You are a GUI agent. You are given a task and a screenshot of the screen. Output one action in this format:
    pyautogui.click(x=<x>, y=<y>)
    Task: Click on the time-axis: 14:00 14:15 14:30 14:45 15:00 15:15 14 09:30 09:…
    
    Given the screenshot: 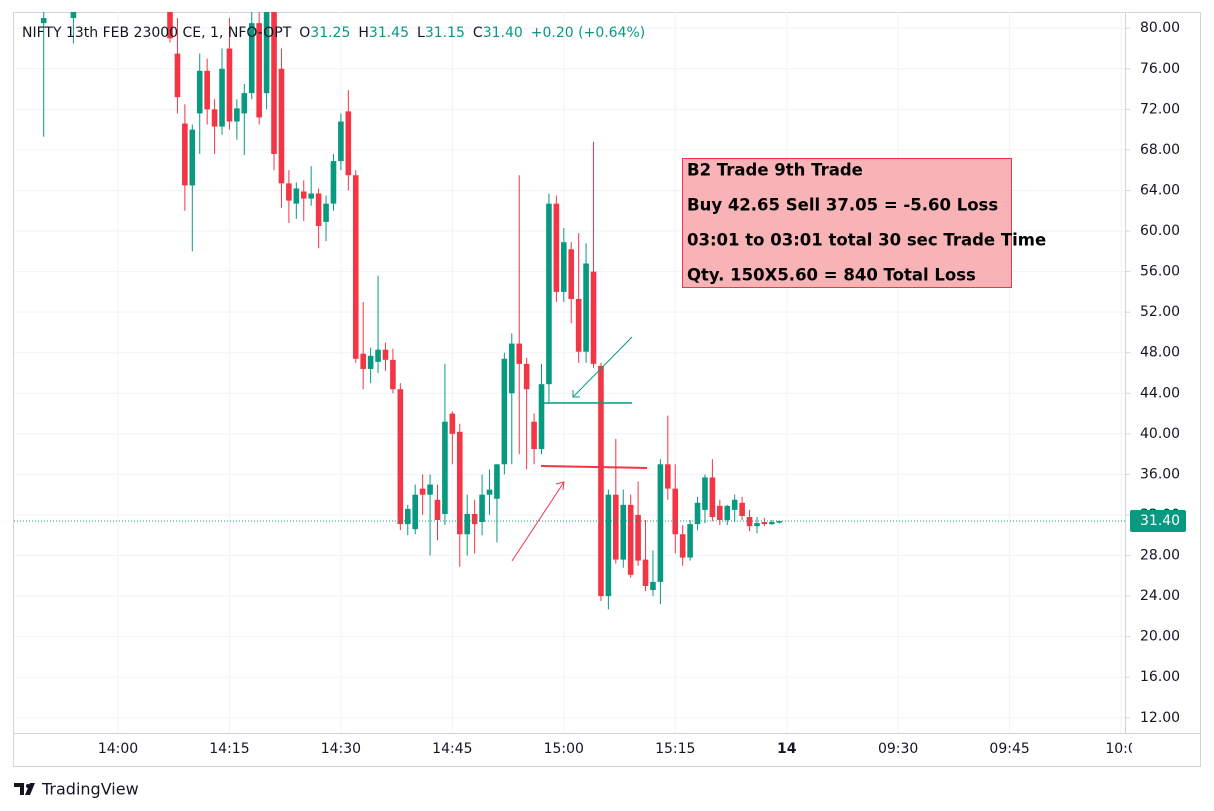 What is the action you would take?
    pyautogui.click(x=617, y=749)
    